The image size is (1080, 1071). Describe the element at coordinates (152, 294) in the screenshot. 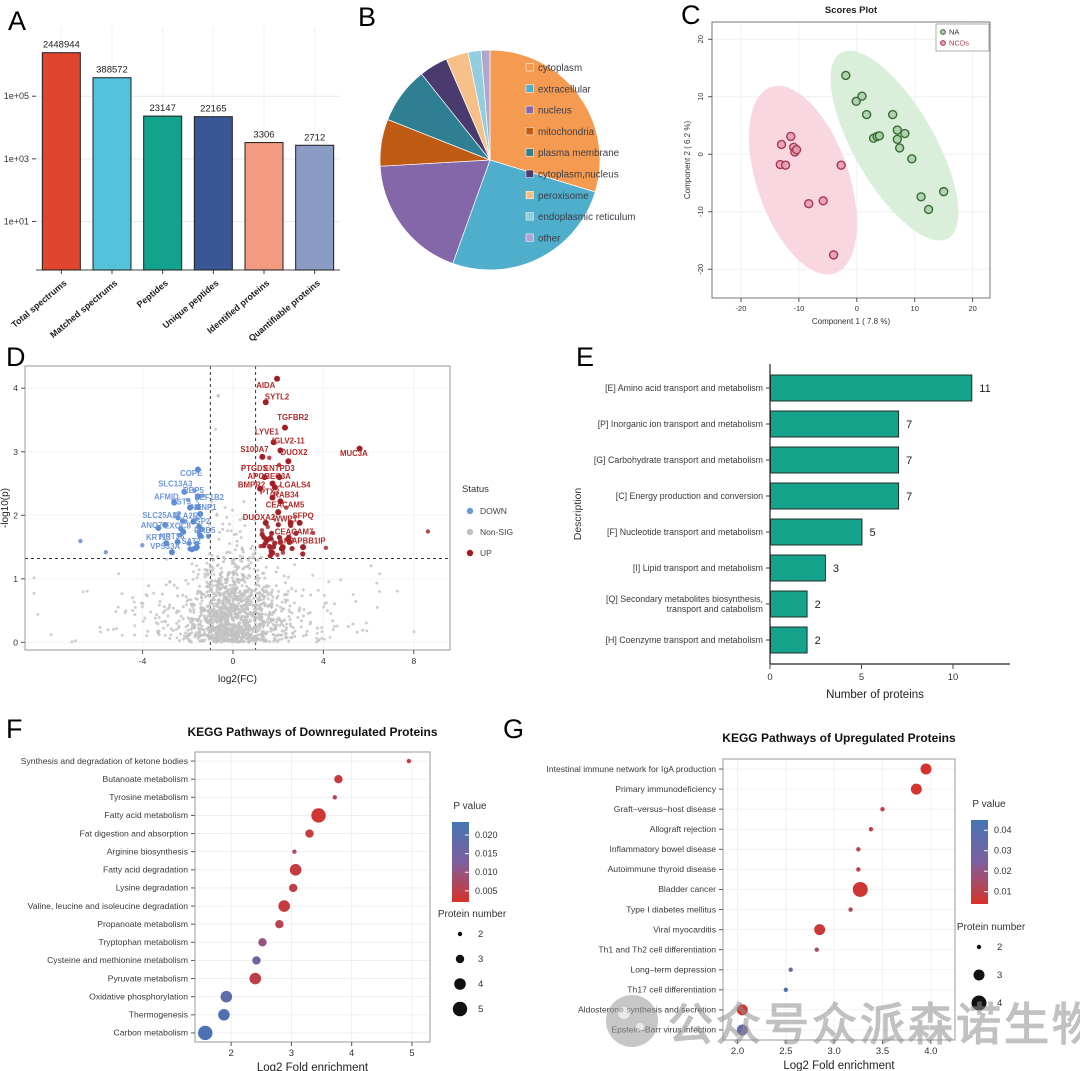

I see `svg-text: Peptides` at that location.